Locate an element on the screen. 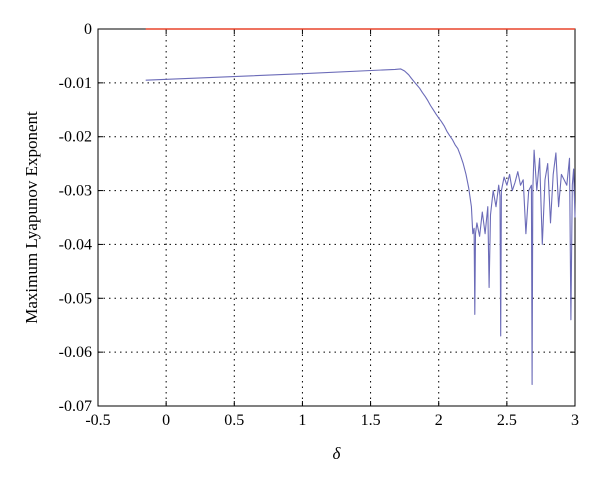 The height and width of the screenshot is (479, 600). y-tick-label: 0 is located at coordinates (88, 29).